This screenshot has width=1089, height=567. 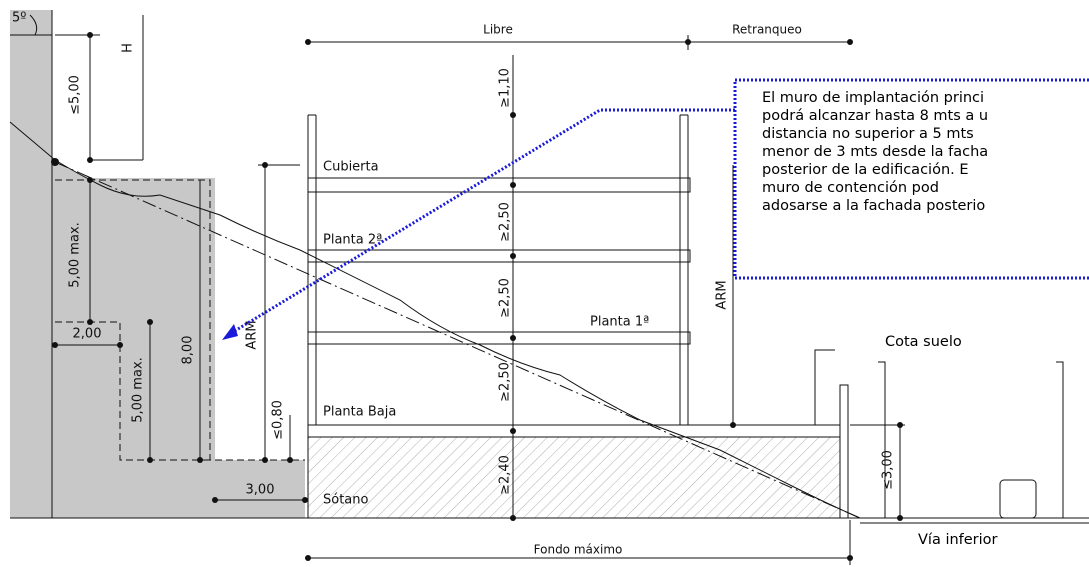 I want to click on dim-label: ≤0,80, so click(x=278, y=420).